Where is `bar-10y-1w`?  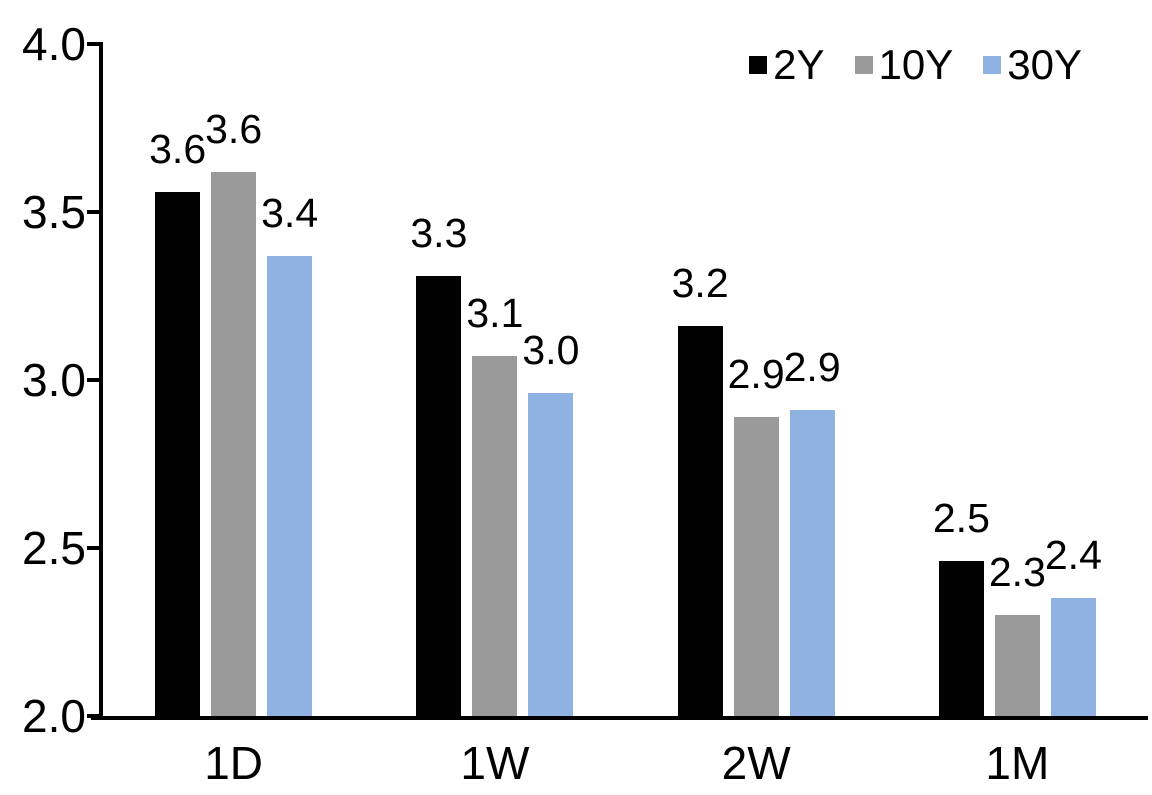 bar-10y-1w is located at coordinates (495, 536).